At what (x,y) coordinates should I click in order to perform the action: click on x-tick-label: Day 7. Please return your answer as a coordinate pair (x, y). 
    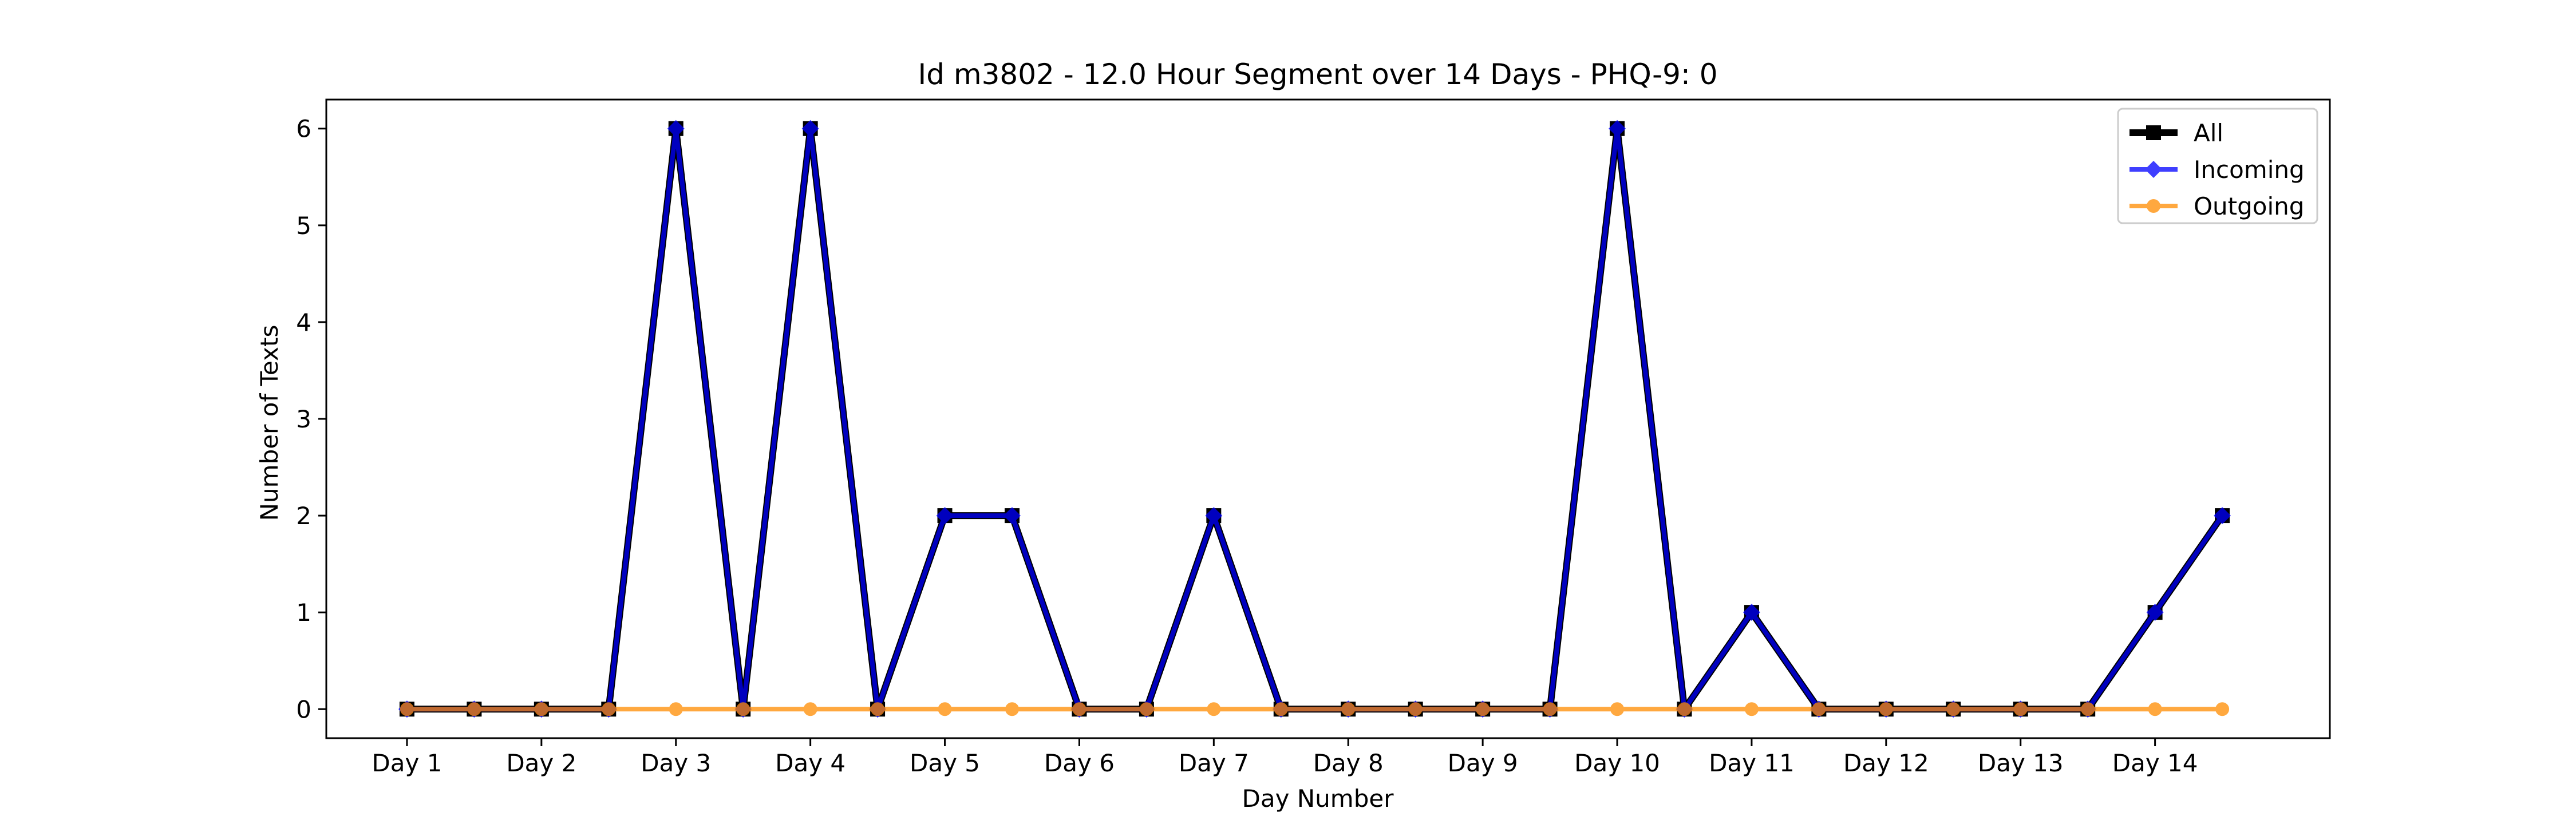
    Looking at the image, I should click on (1214, 763).